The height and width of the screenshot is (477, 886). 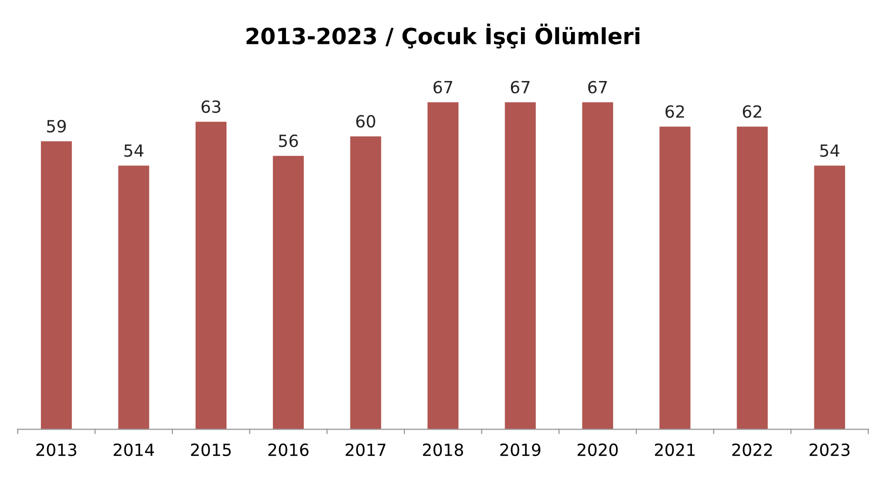 I want to click on x-tick-label: 2023, so click(x=830, y=449).